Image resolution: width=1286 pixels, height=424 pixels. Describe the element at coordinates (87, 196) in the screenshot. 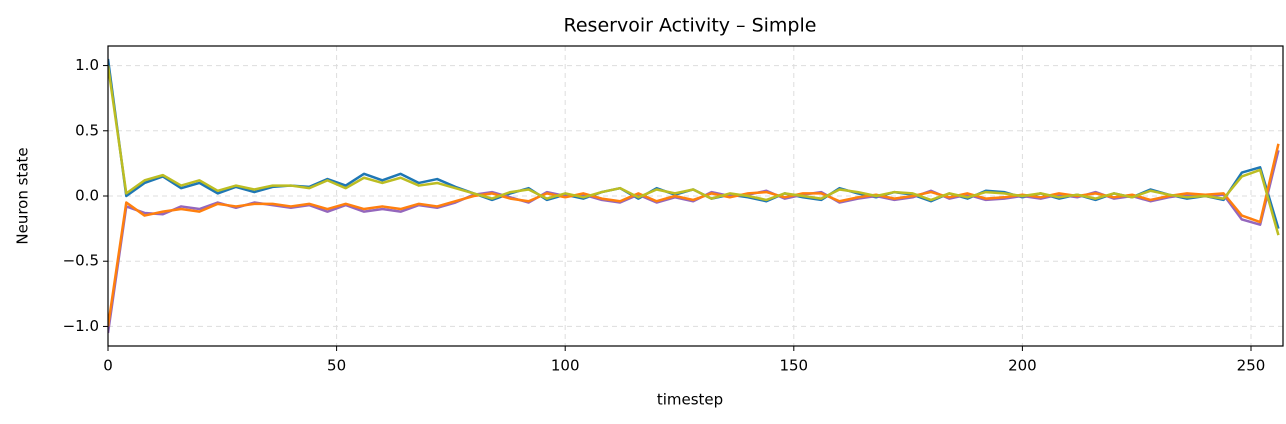

I see `y-tick-label: 0.0` at that location.